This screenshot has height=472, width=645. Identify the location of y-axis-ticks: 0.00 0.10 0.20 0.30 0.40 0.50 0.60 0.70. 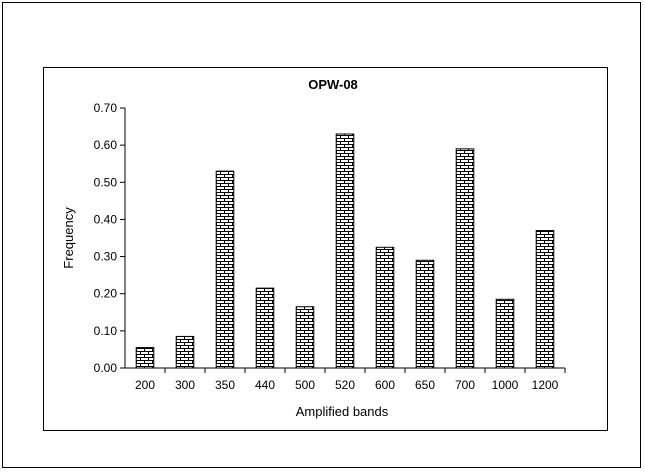
(109, 238).